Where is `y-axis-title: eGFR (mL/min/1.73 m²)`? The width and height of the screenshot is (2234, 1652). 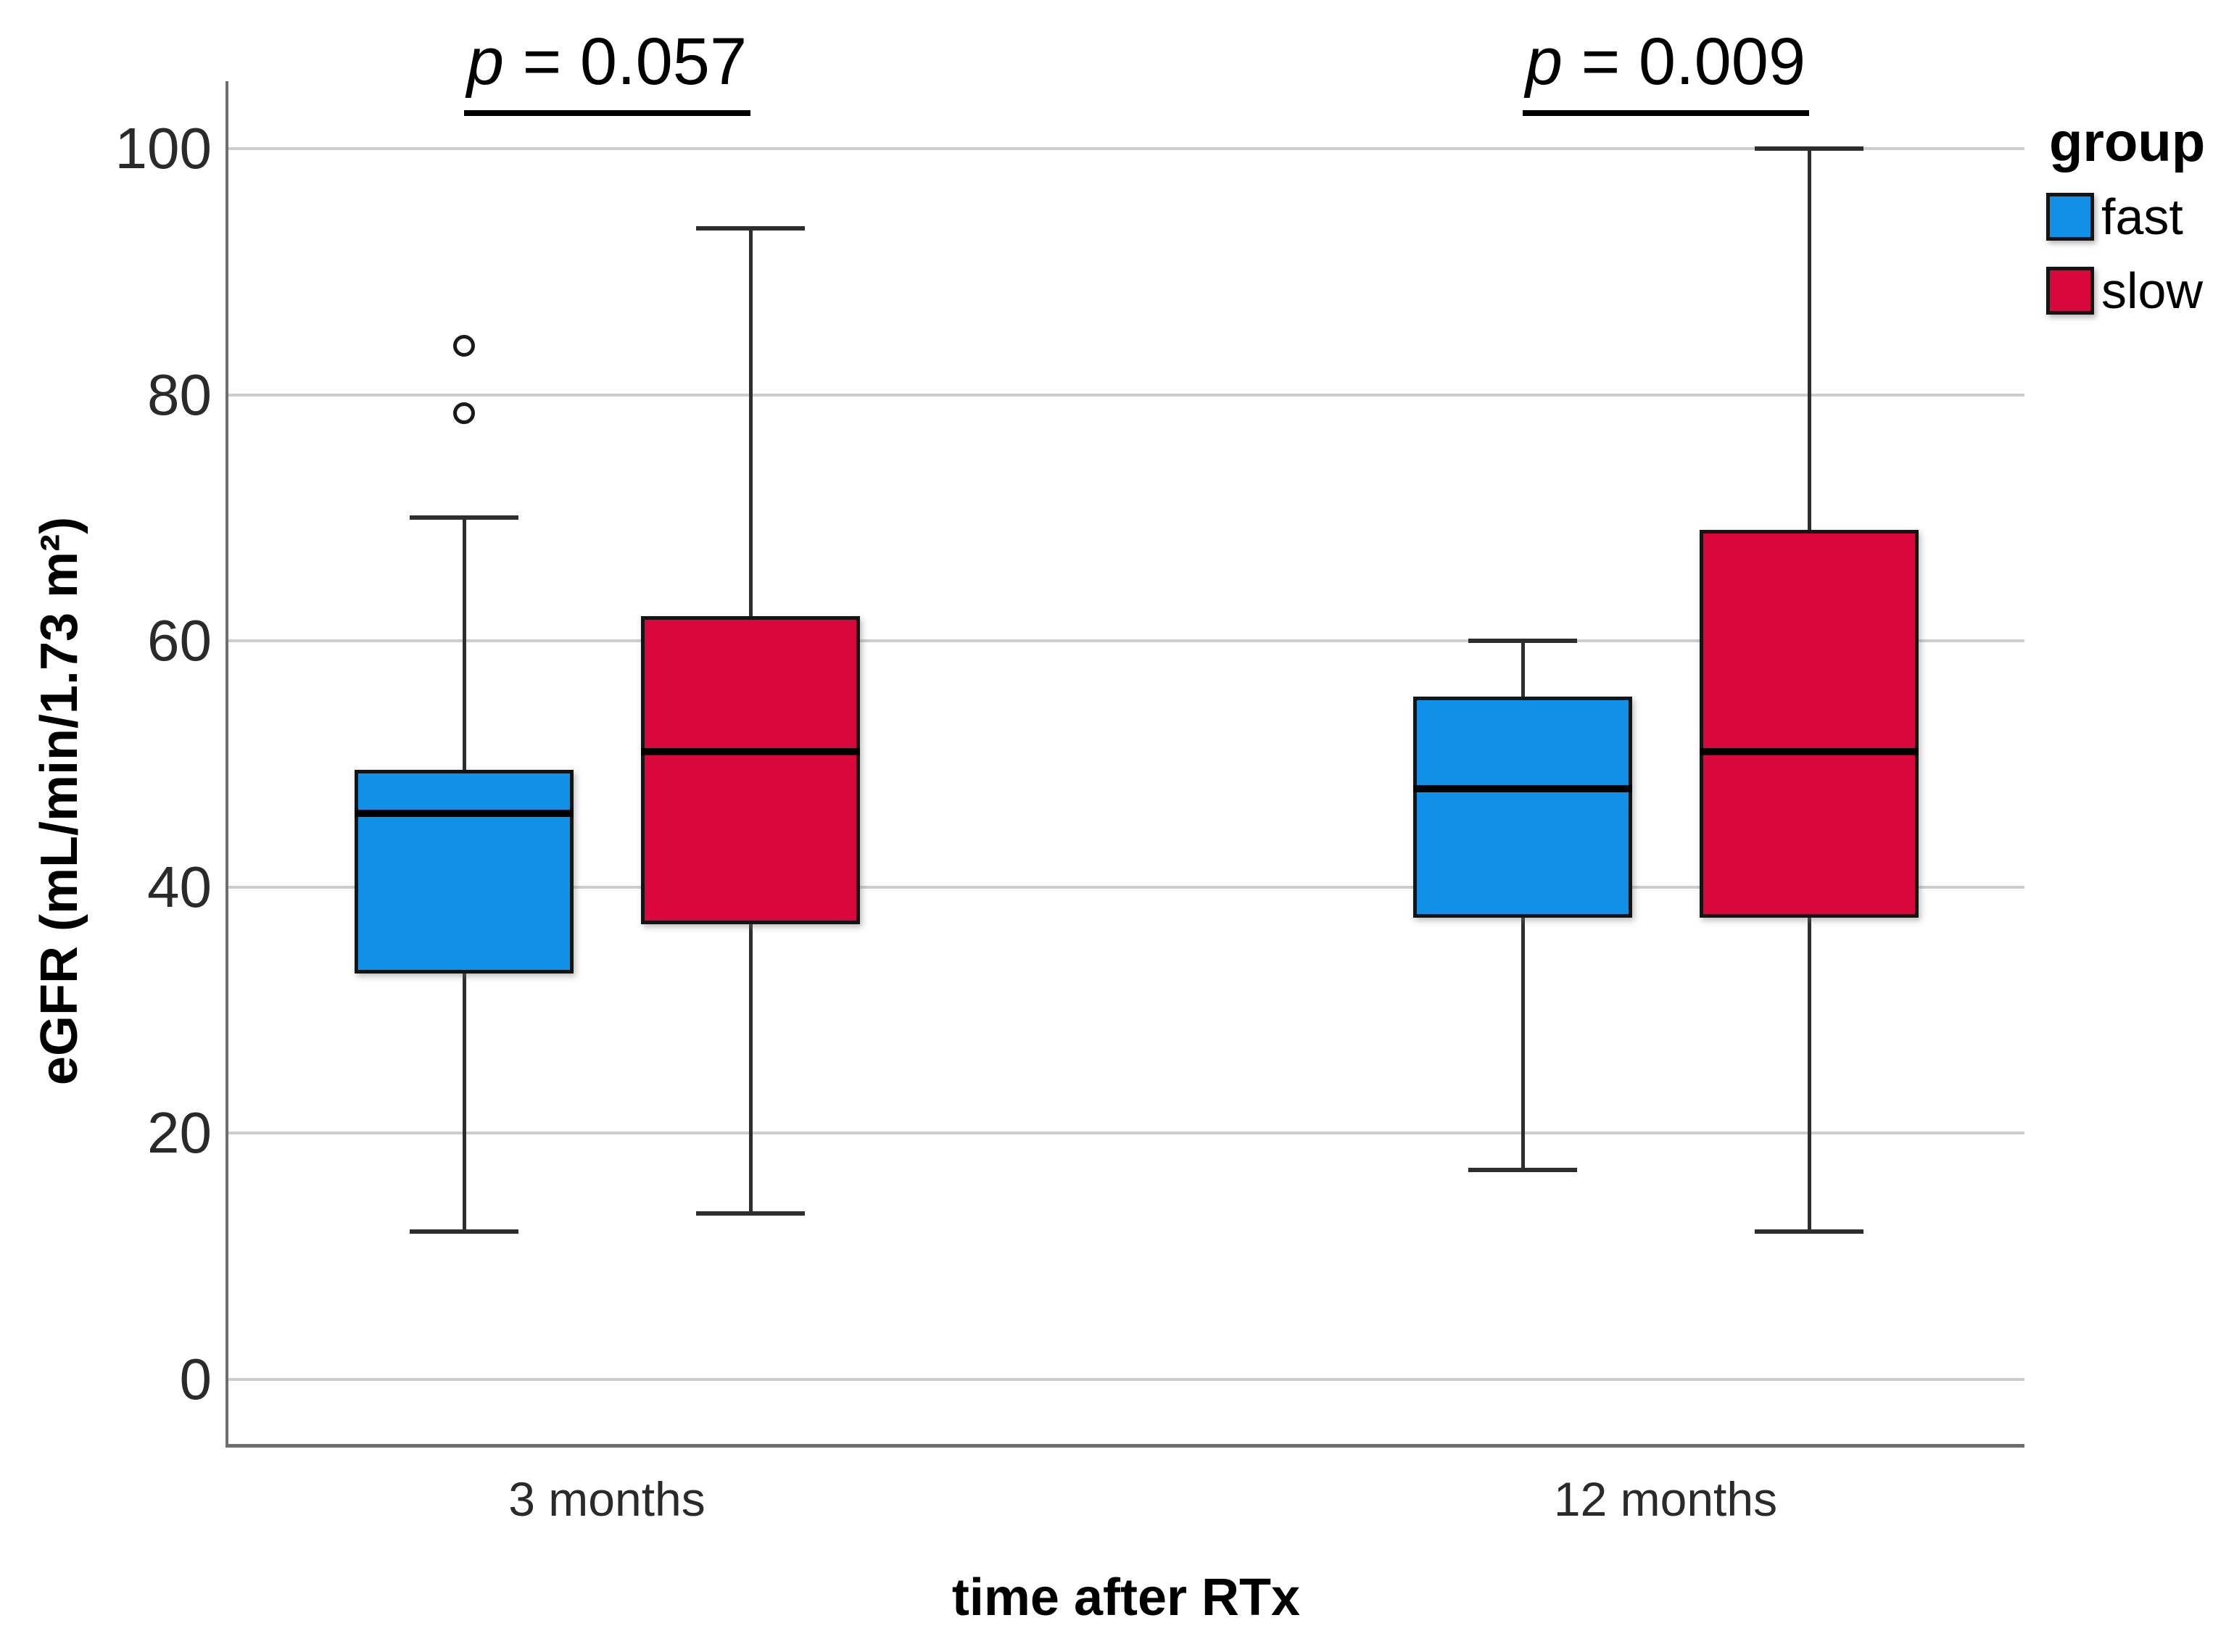
y-axis-title: eGFR (mL/min/1.73 m²) is located at coordinates (59, 801).